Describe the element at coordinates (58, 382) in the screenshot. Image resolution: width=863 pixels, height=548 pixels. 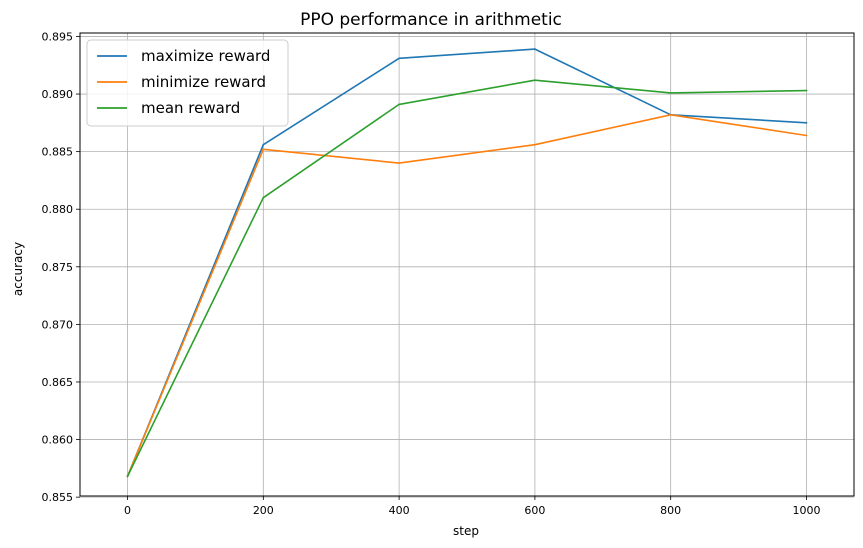
I see `y-tick-label: 0.865` at that location.